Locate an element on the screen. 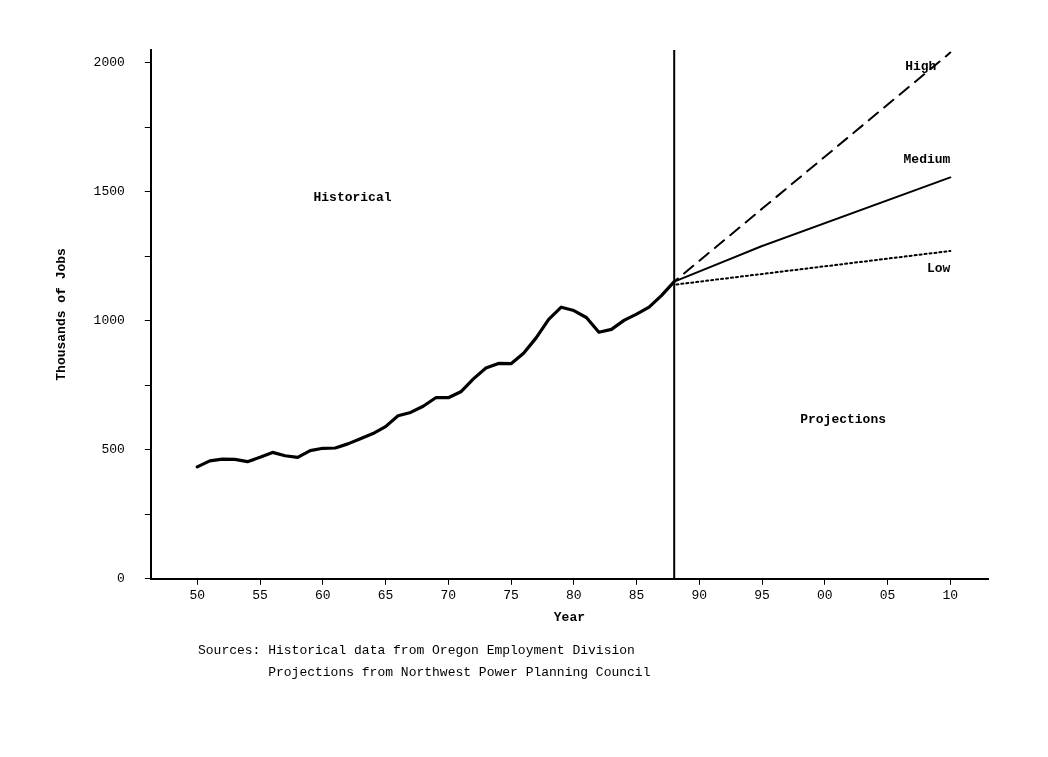 Image resolution: width=1048 pixels, height=757 pixels. x-tick-label: 05 is located at coordinates (887, 596).